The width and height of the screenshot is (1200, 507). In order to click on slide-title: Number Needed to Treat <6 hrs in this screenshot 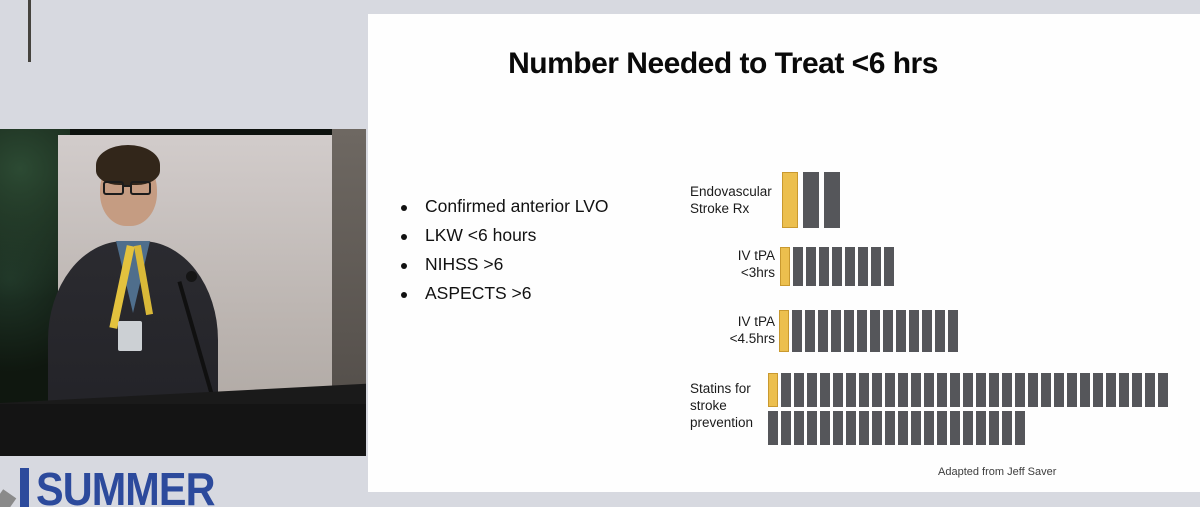, I will do `click(723, 63)`.